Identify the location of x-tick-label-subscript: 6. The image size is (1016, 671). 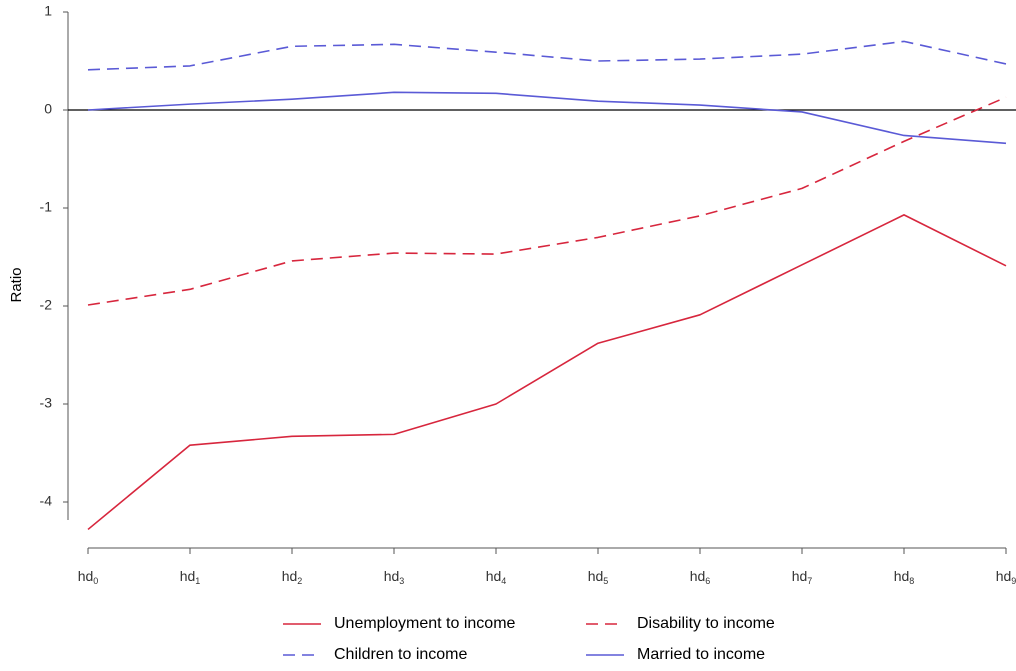
(707, 581).